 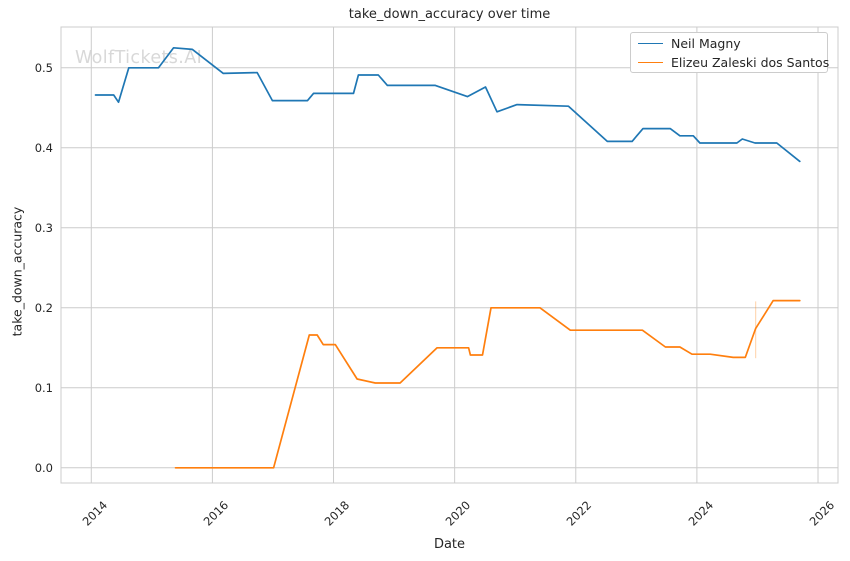 I want to click on y-axis-label: take_down_accuracy, so click(x=17, y=271).